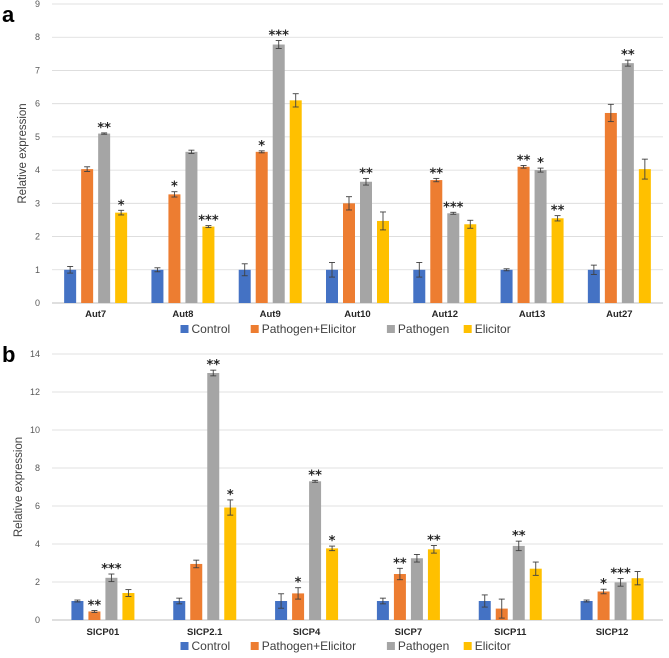  Describe the element at coordinates (417, 646) in the screenshot. I see `legend-item: Pathogen` at that location.